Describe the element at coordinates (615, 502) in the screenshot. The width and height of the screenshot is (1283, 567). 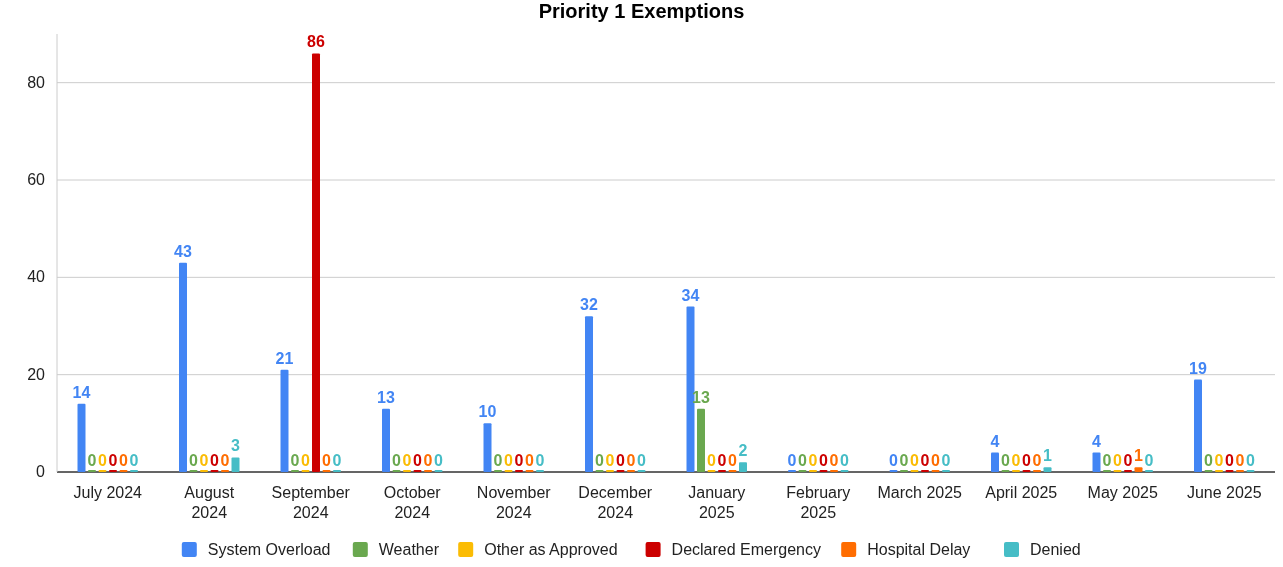
I see `x-tick-label: December 2024` at that location.